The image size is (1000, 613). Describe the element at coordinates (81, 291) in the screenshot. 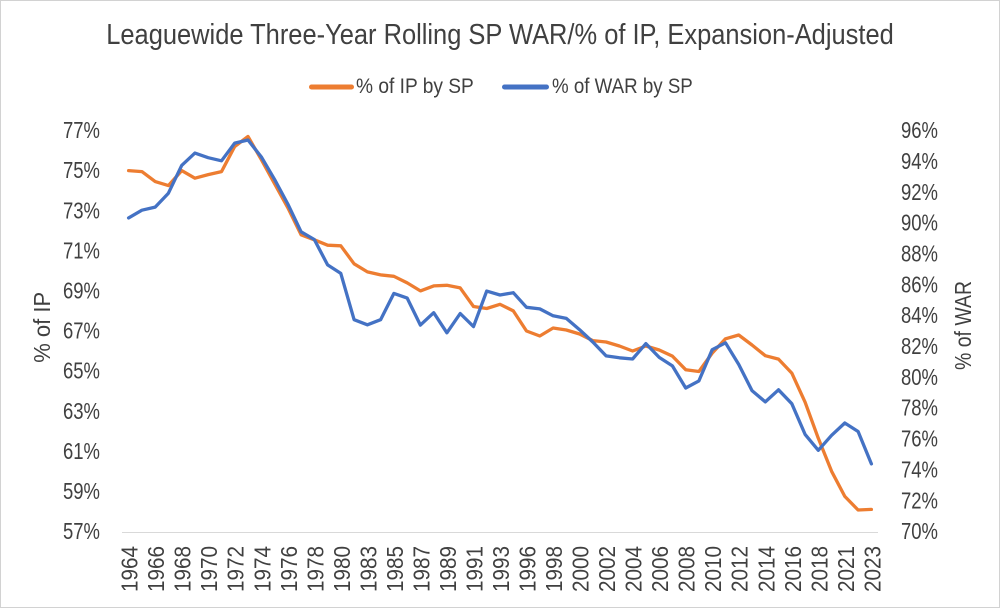

I see `svg-text: 69%` at that location.